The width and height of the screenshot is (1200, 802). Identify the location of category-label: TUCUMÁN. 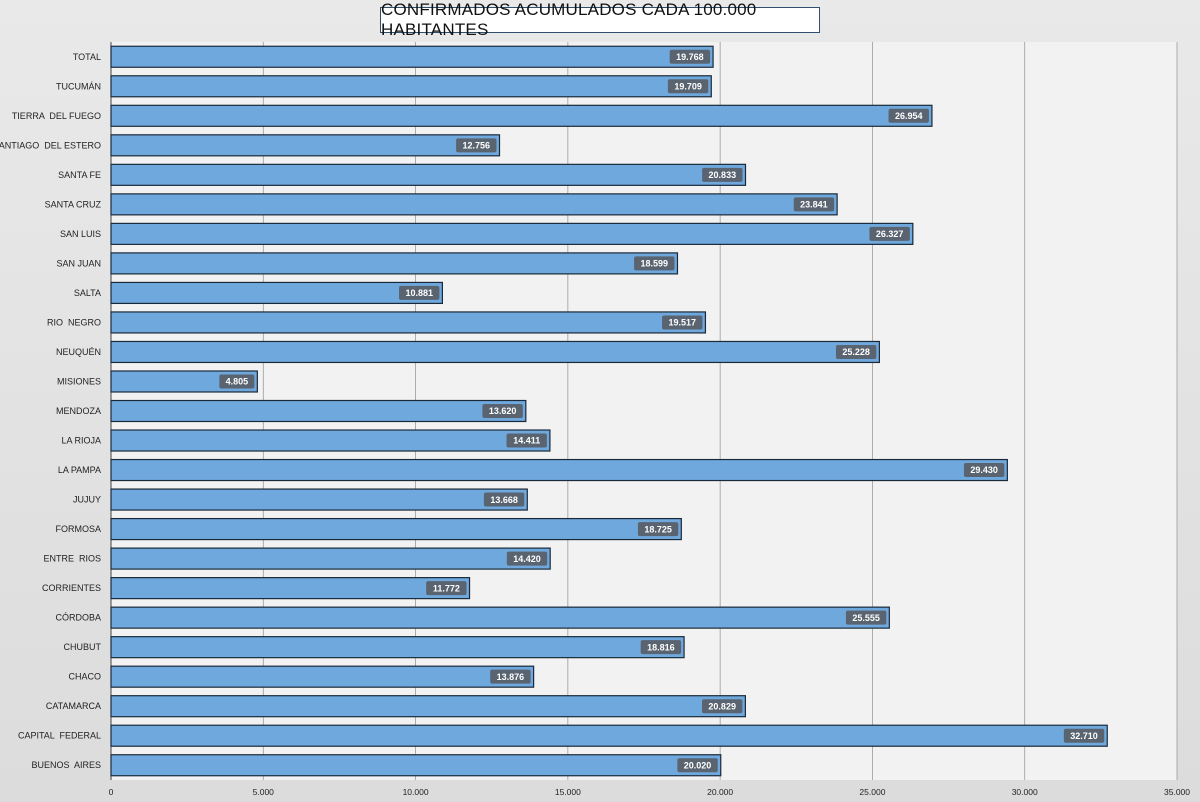
(78, 86).